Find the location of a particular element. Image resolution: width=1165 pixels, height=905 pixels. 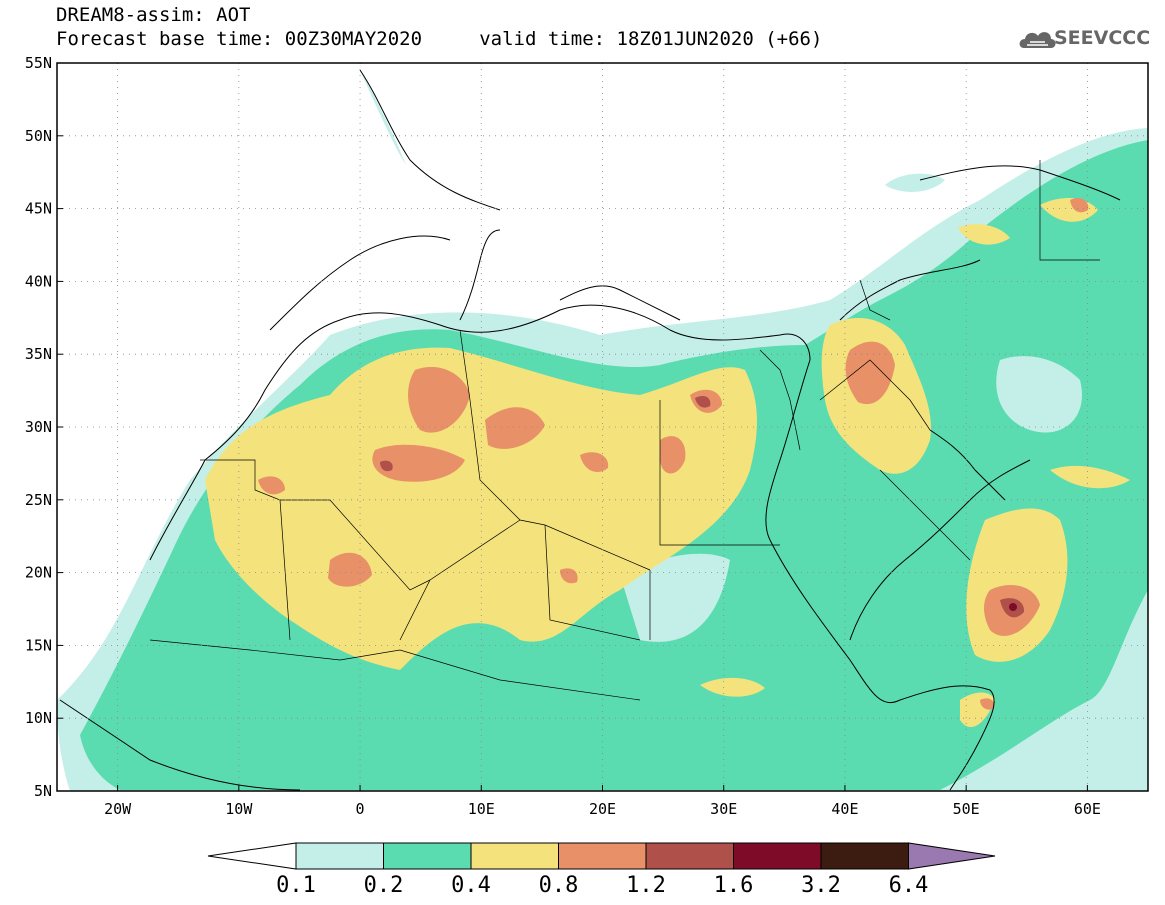

x-tick-label: 20W is located at coordinates (118, 809).